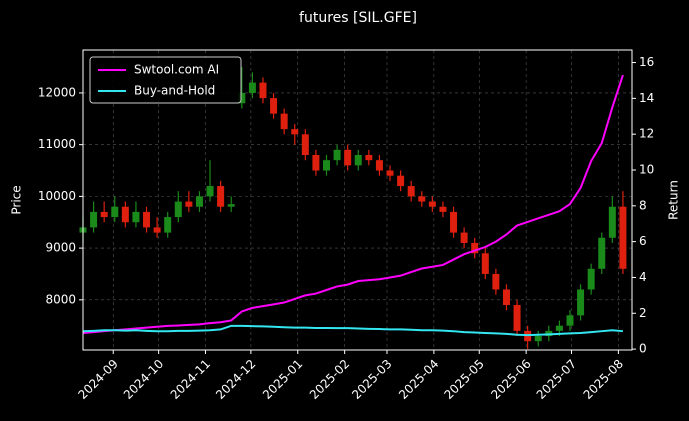 This screenshot has width=689, height=421. I want to click on x-tick-label: 2024-09, so click(97, 379).